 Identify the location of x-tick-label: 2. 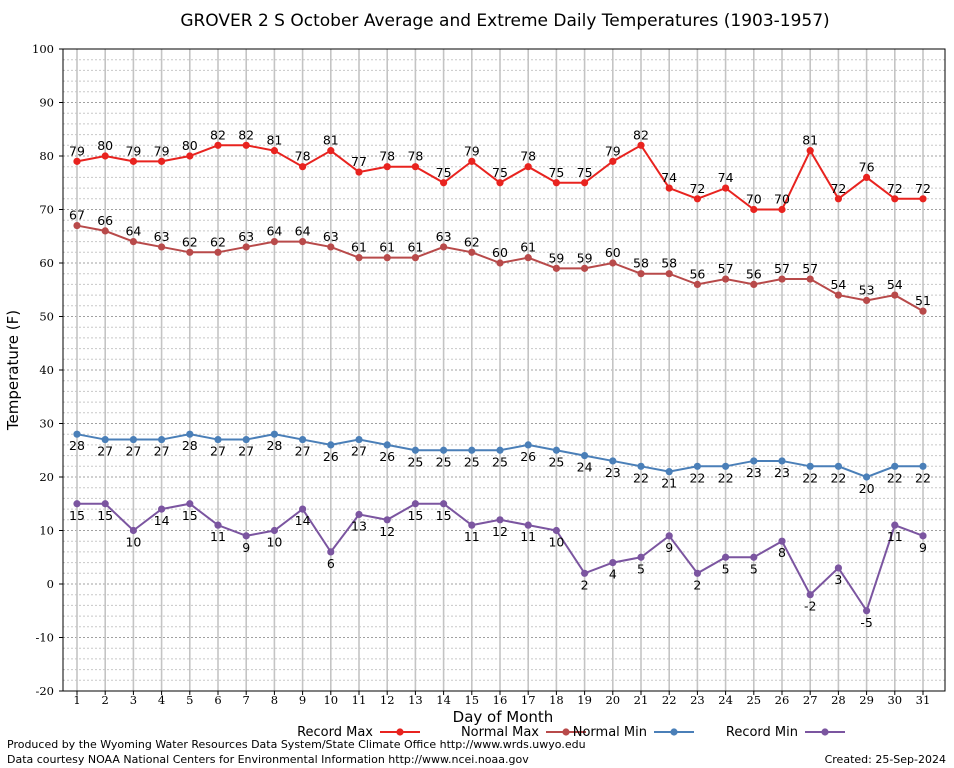
(105, 700).